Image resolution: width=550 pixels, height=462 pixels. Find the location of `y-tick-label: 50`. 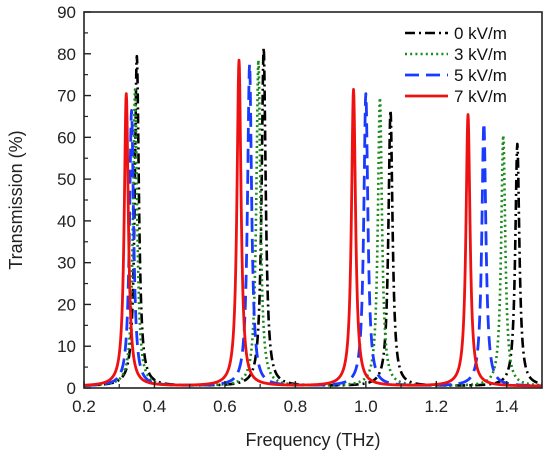

y-tick-label: 50 is located at coordinates (66, 179).